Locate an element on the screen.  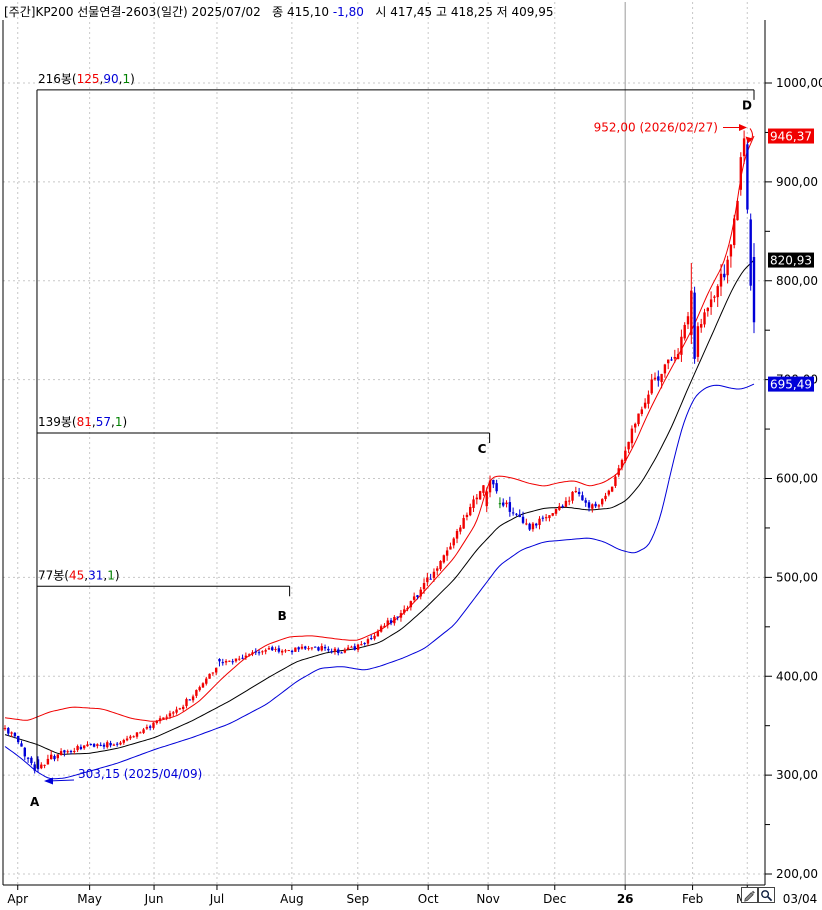
x-axis-month-label: Nov is located at coordinates (487, 899).